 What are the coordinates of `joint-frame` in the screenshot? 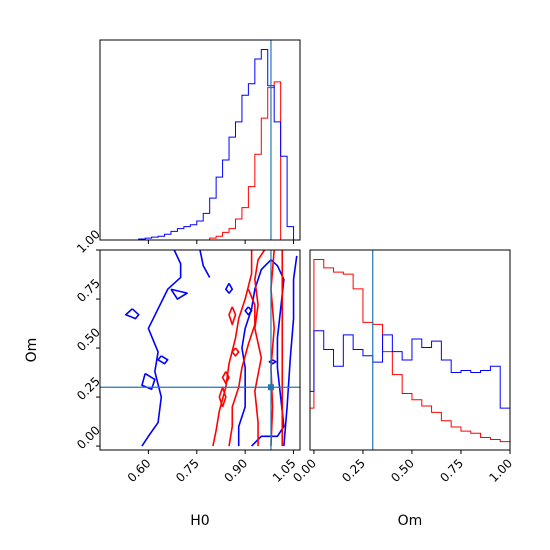 It's located at (200, 350).